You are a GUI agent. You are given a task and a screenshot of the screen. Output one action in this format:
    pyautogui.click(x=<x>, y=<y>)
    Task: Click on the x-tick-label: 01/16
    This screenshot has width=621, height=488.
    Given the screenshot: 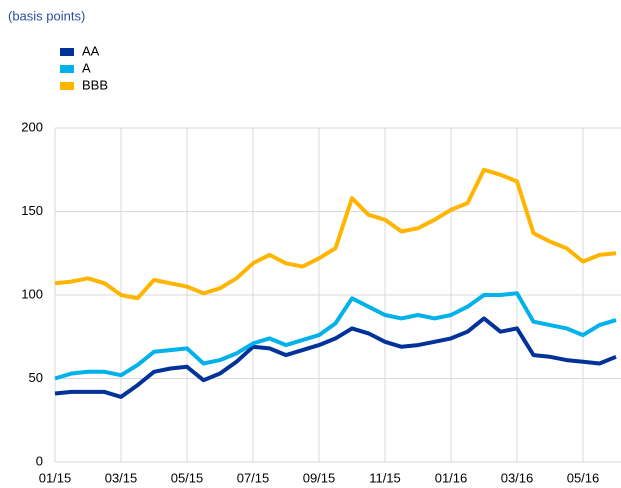 What is the action you would take?
    pyautogui.click(x=451, y=477)
    